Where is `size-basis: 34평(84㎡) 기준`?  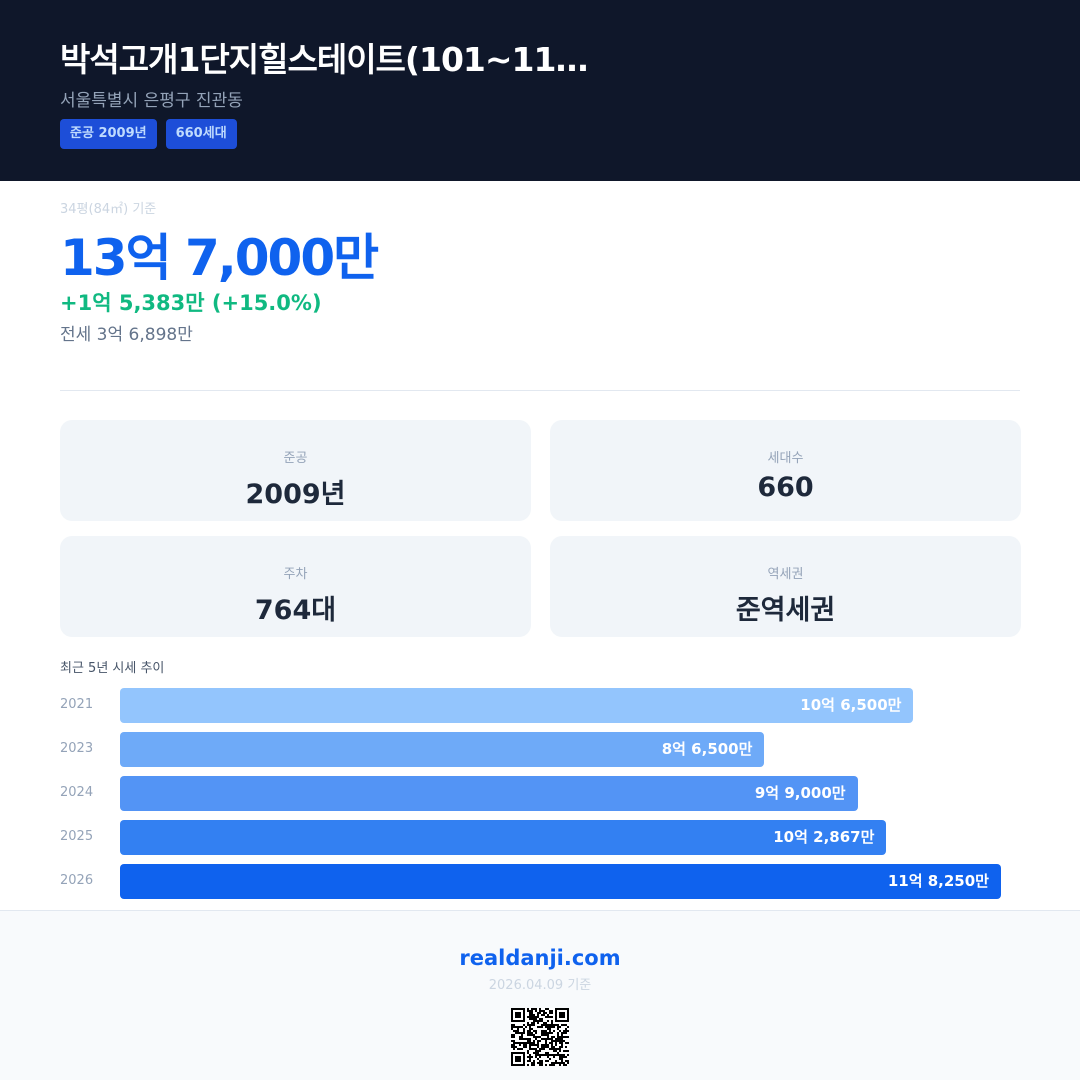
size-basis: 34평(84㎡) 기준 is located at coordinates (108, 209).